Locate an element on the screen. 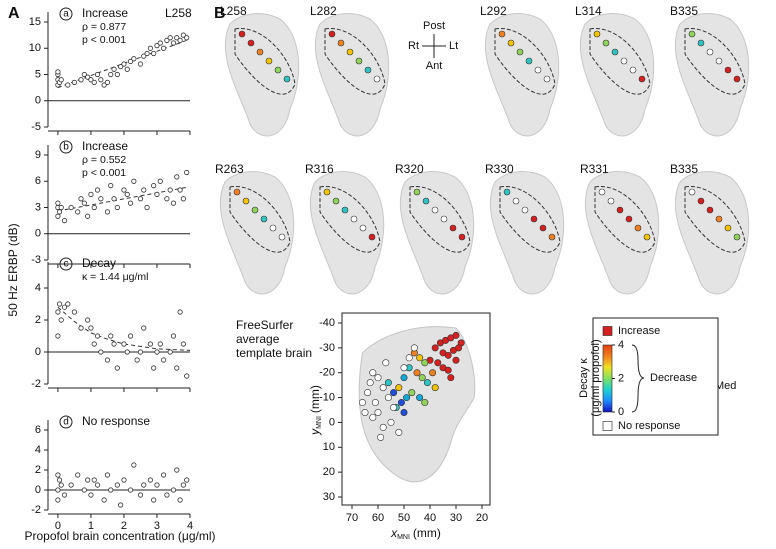  y-tick-label: 10 is located at coordinates (35, 48).